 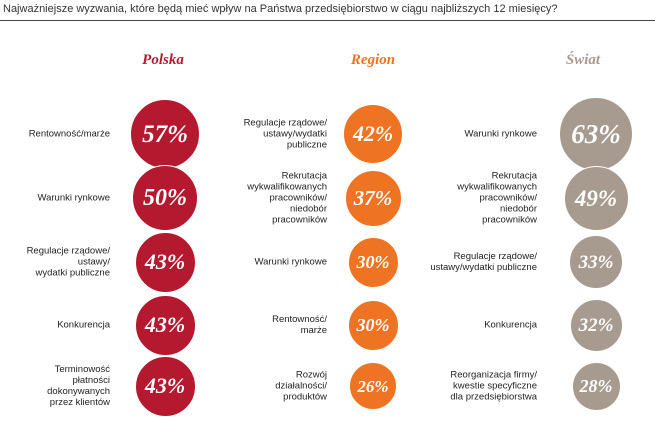 What do you see at coordinates (373, 386) in the screenshot?
I see `bubble-1-4: 26%` at bounding box center [373, 386].